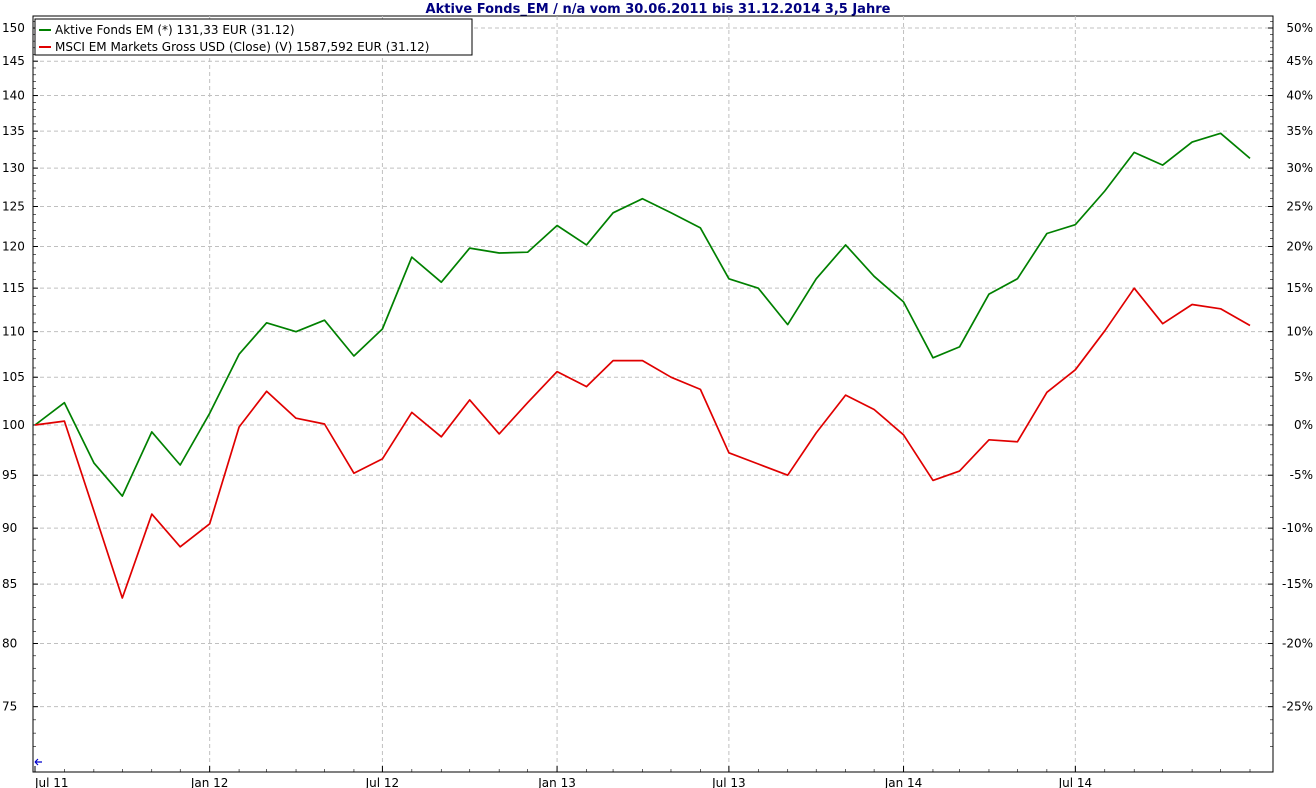  Describe the element at coordinates (175, 30) in the screenshot. I see `legend-label-1: Aktive Fonds EM (*) 131,33 EUR (31.12)` at that location.